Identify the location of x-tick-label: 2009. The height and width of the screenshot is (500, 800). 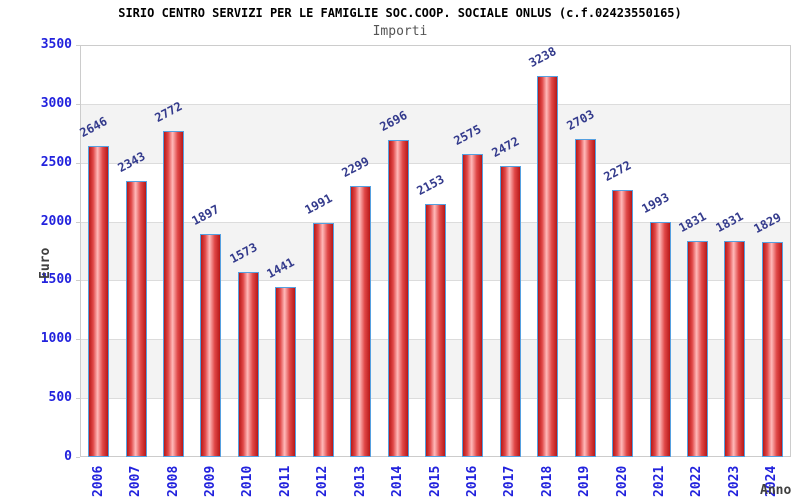
(210, 481).